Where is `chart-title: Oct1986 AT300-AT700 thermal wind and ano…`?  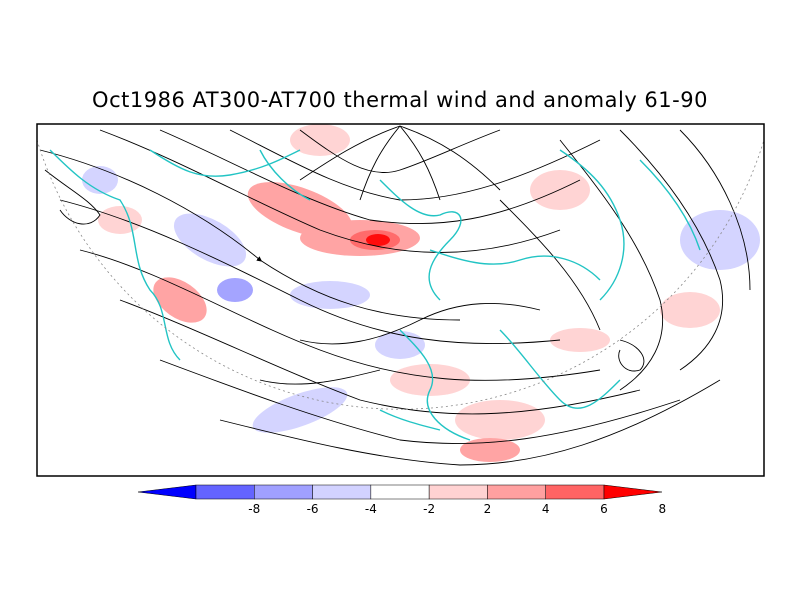
chart-title: Oct1986 AT300-AT700 thermal wind and ano… is located at coordinates (400, 100).